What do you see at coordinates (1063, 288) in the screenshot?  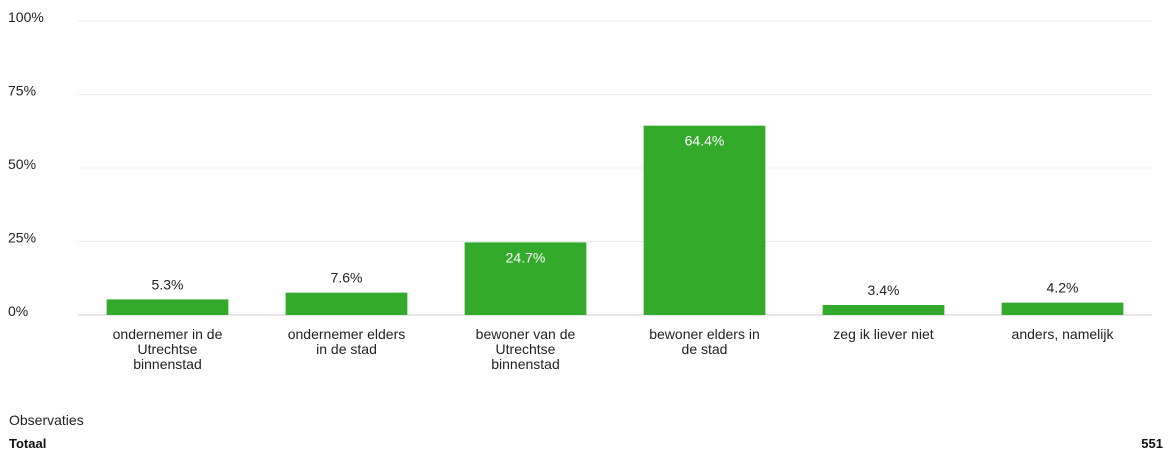 I see `bar-value-label: 4.2%` at bounding box center [1063, 288].